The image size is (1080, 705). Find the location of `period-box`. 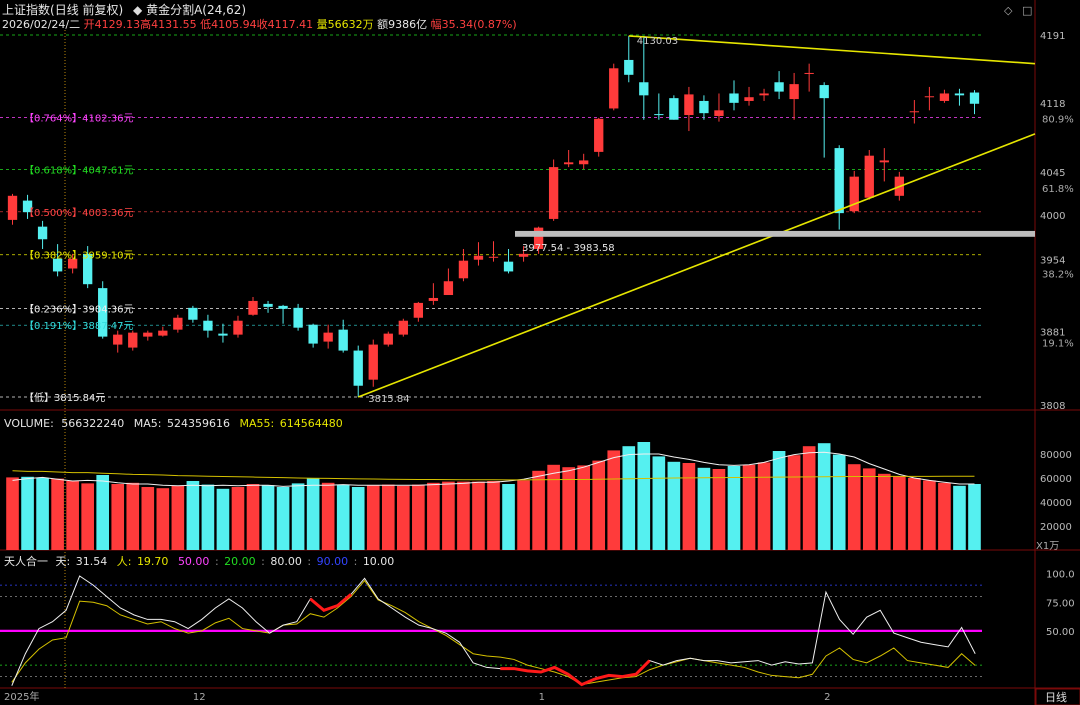

period-box is located at coordinates (1057, 696).